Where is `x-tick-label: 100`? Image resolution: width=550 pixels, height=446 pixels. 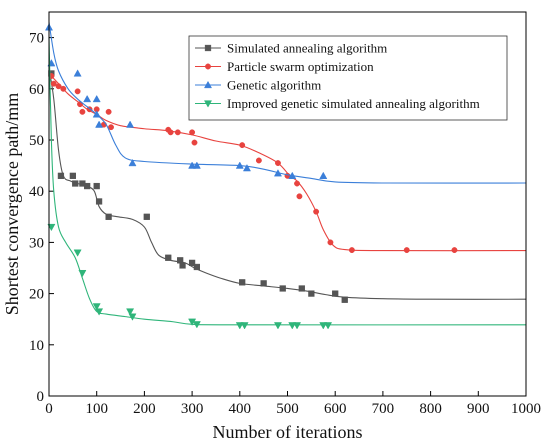 x-tick-label: 100 is located at coordinates (96, 409).